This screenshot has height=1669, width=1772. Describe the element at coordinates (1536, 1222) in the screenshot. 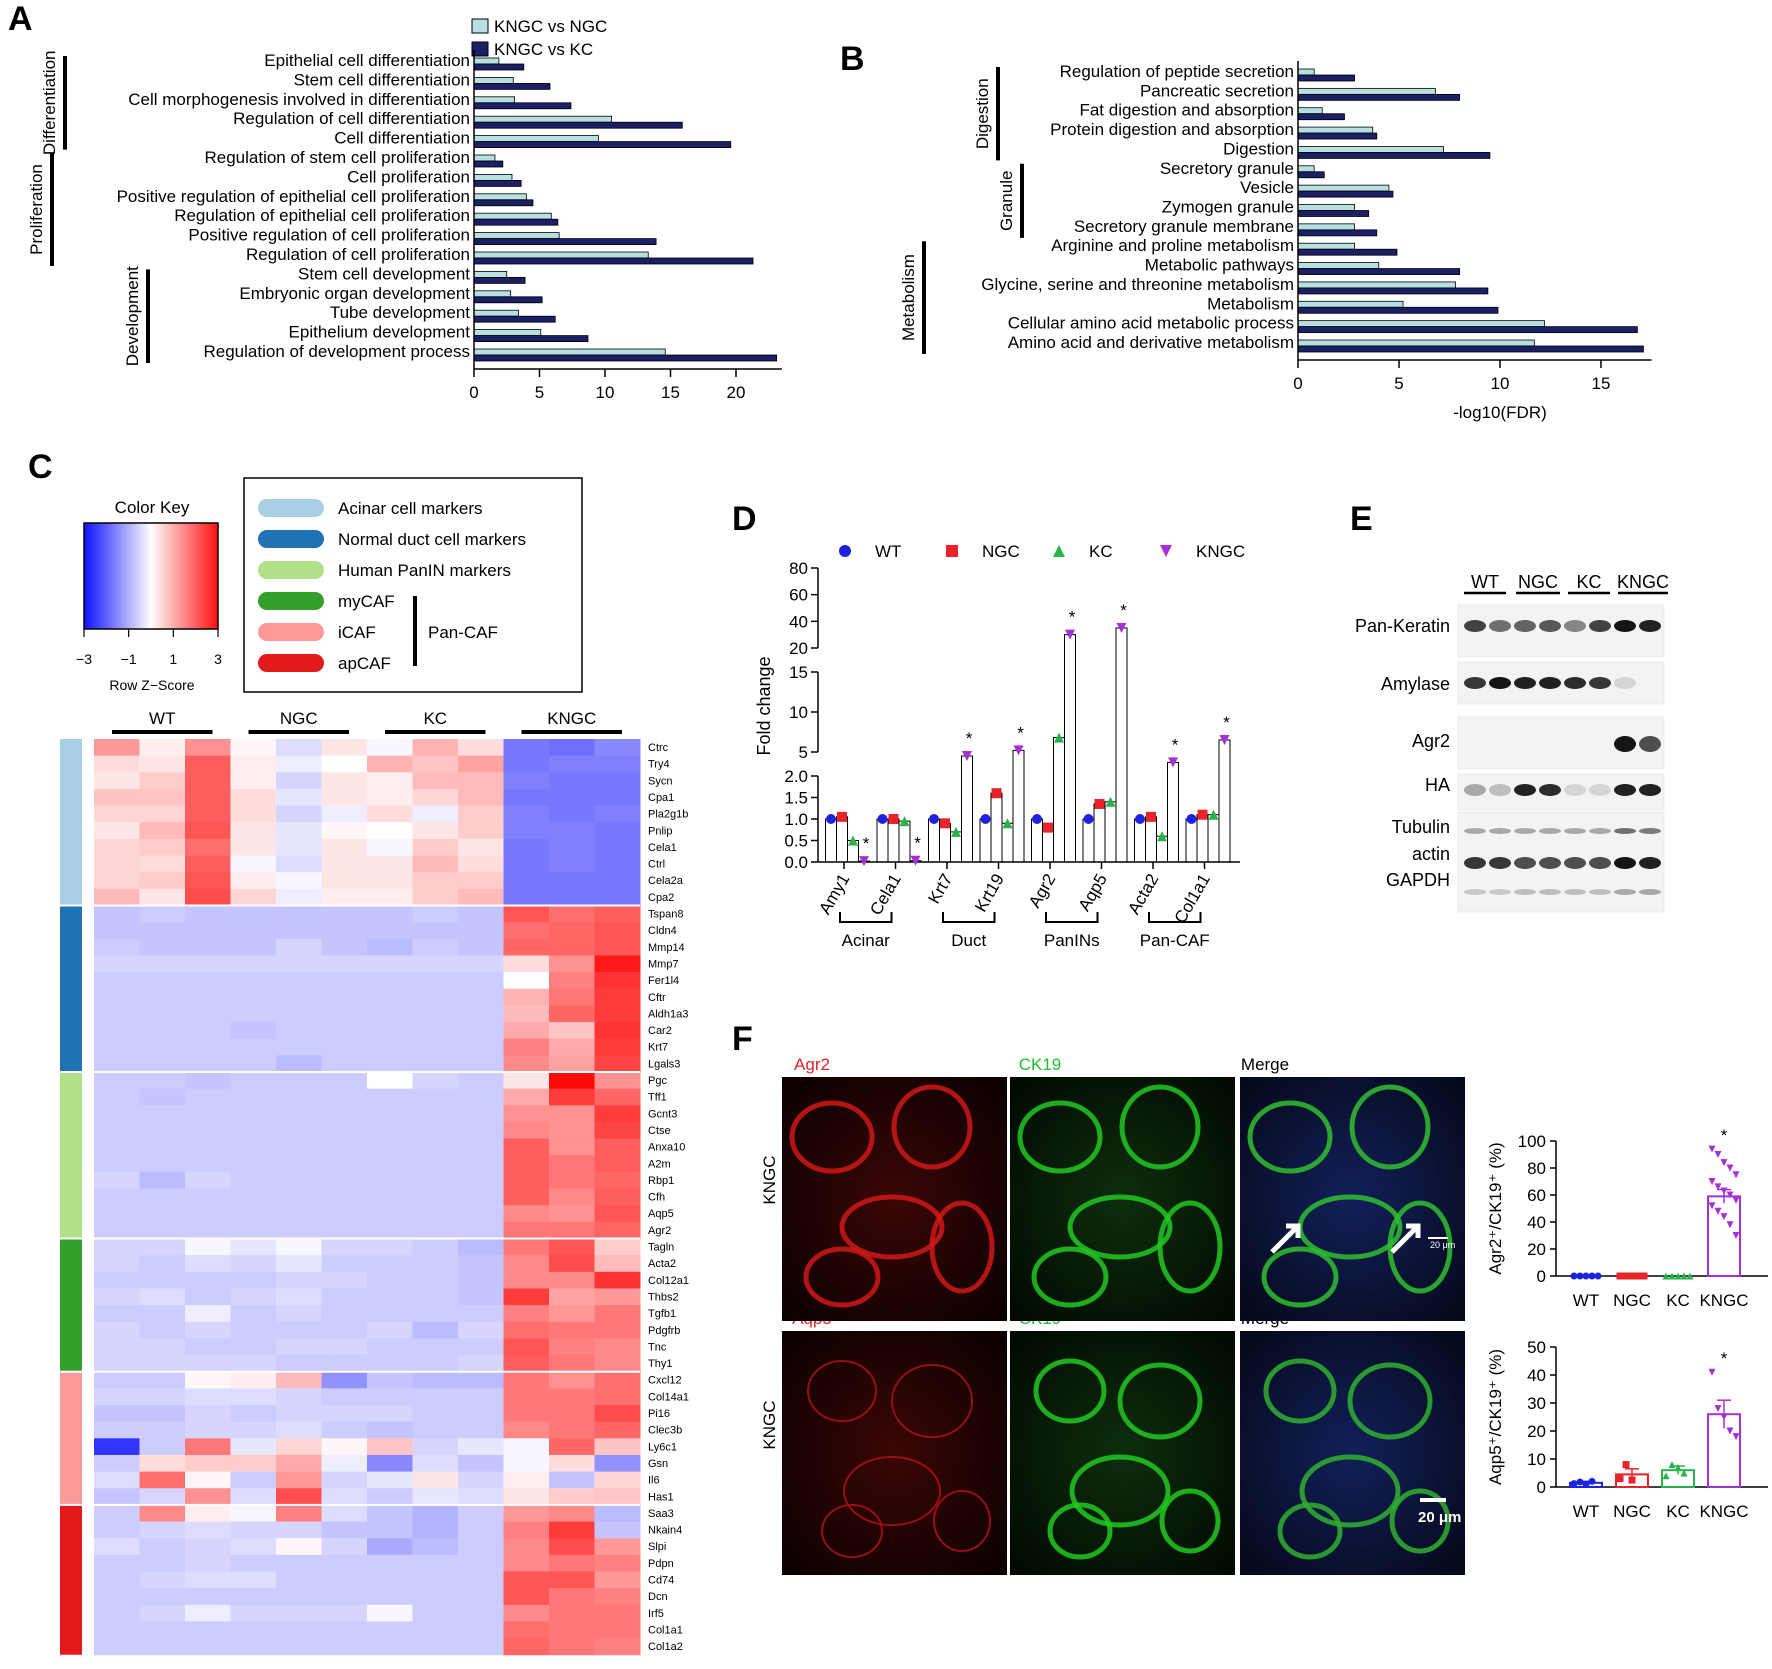

I see `y-tick-label: 40` at that location.